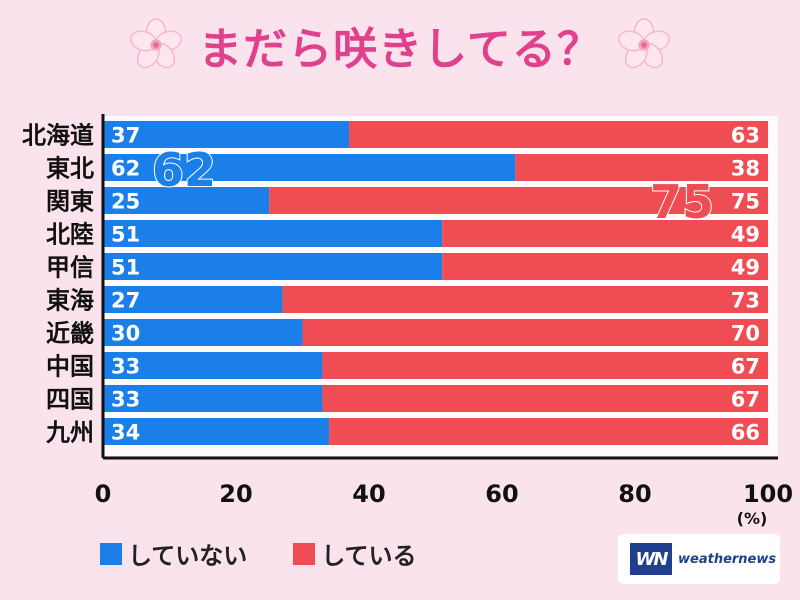 Image resolution: width=800 pixels, height=600 pixels. Describe the element at coordinates (745, 400) in the screenshot. I see `data-label-doing-8: 67` at that location.